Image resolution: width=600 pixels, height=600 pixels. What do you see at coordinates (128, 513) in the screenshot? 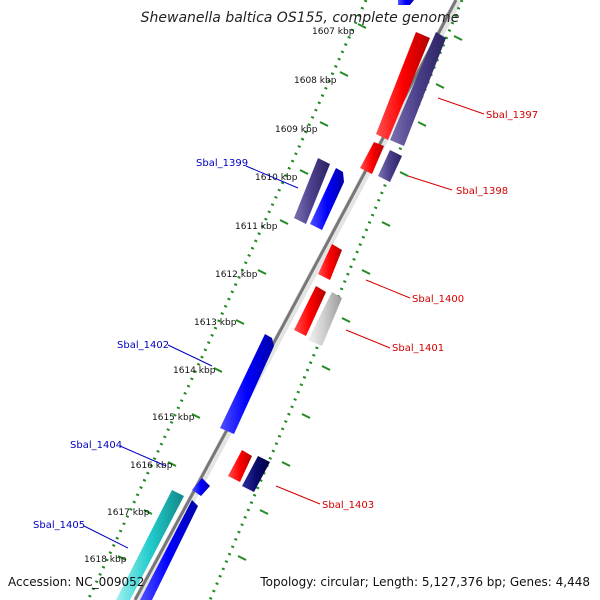
I see `tick-label: 1617 kbp` at bounding box center [128, 513].